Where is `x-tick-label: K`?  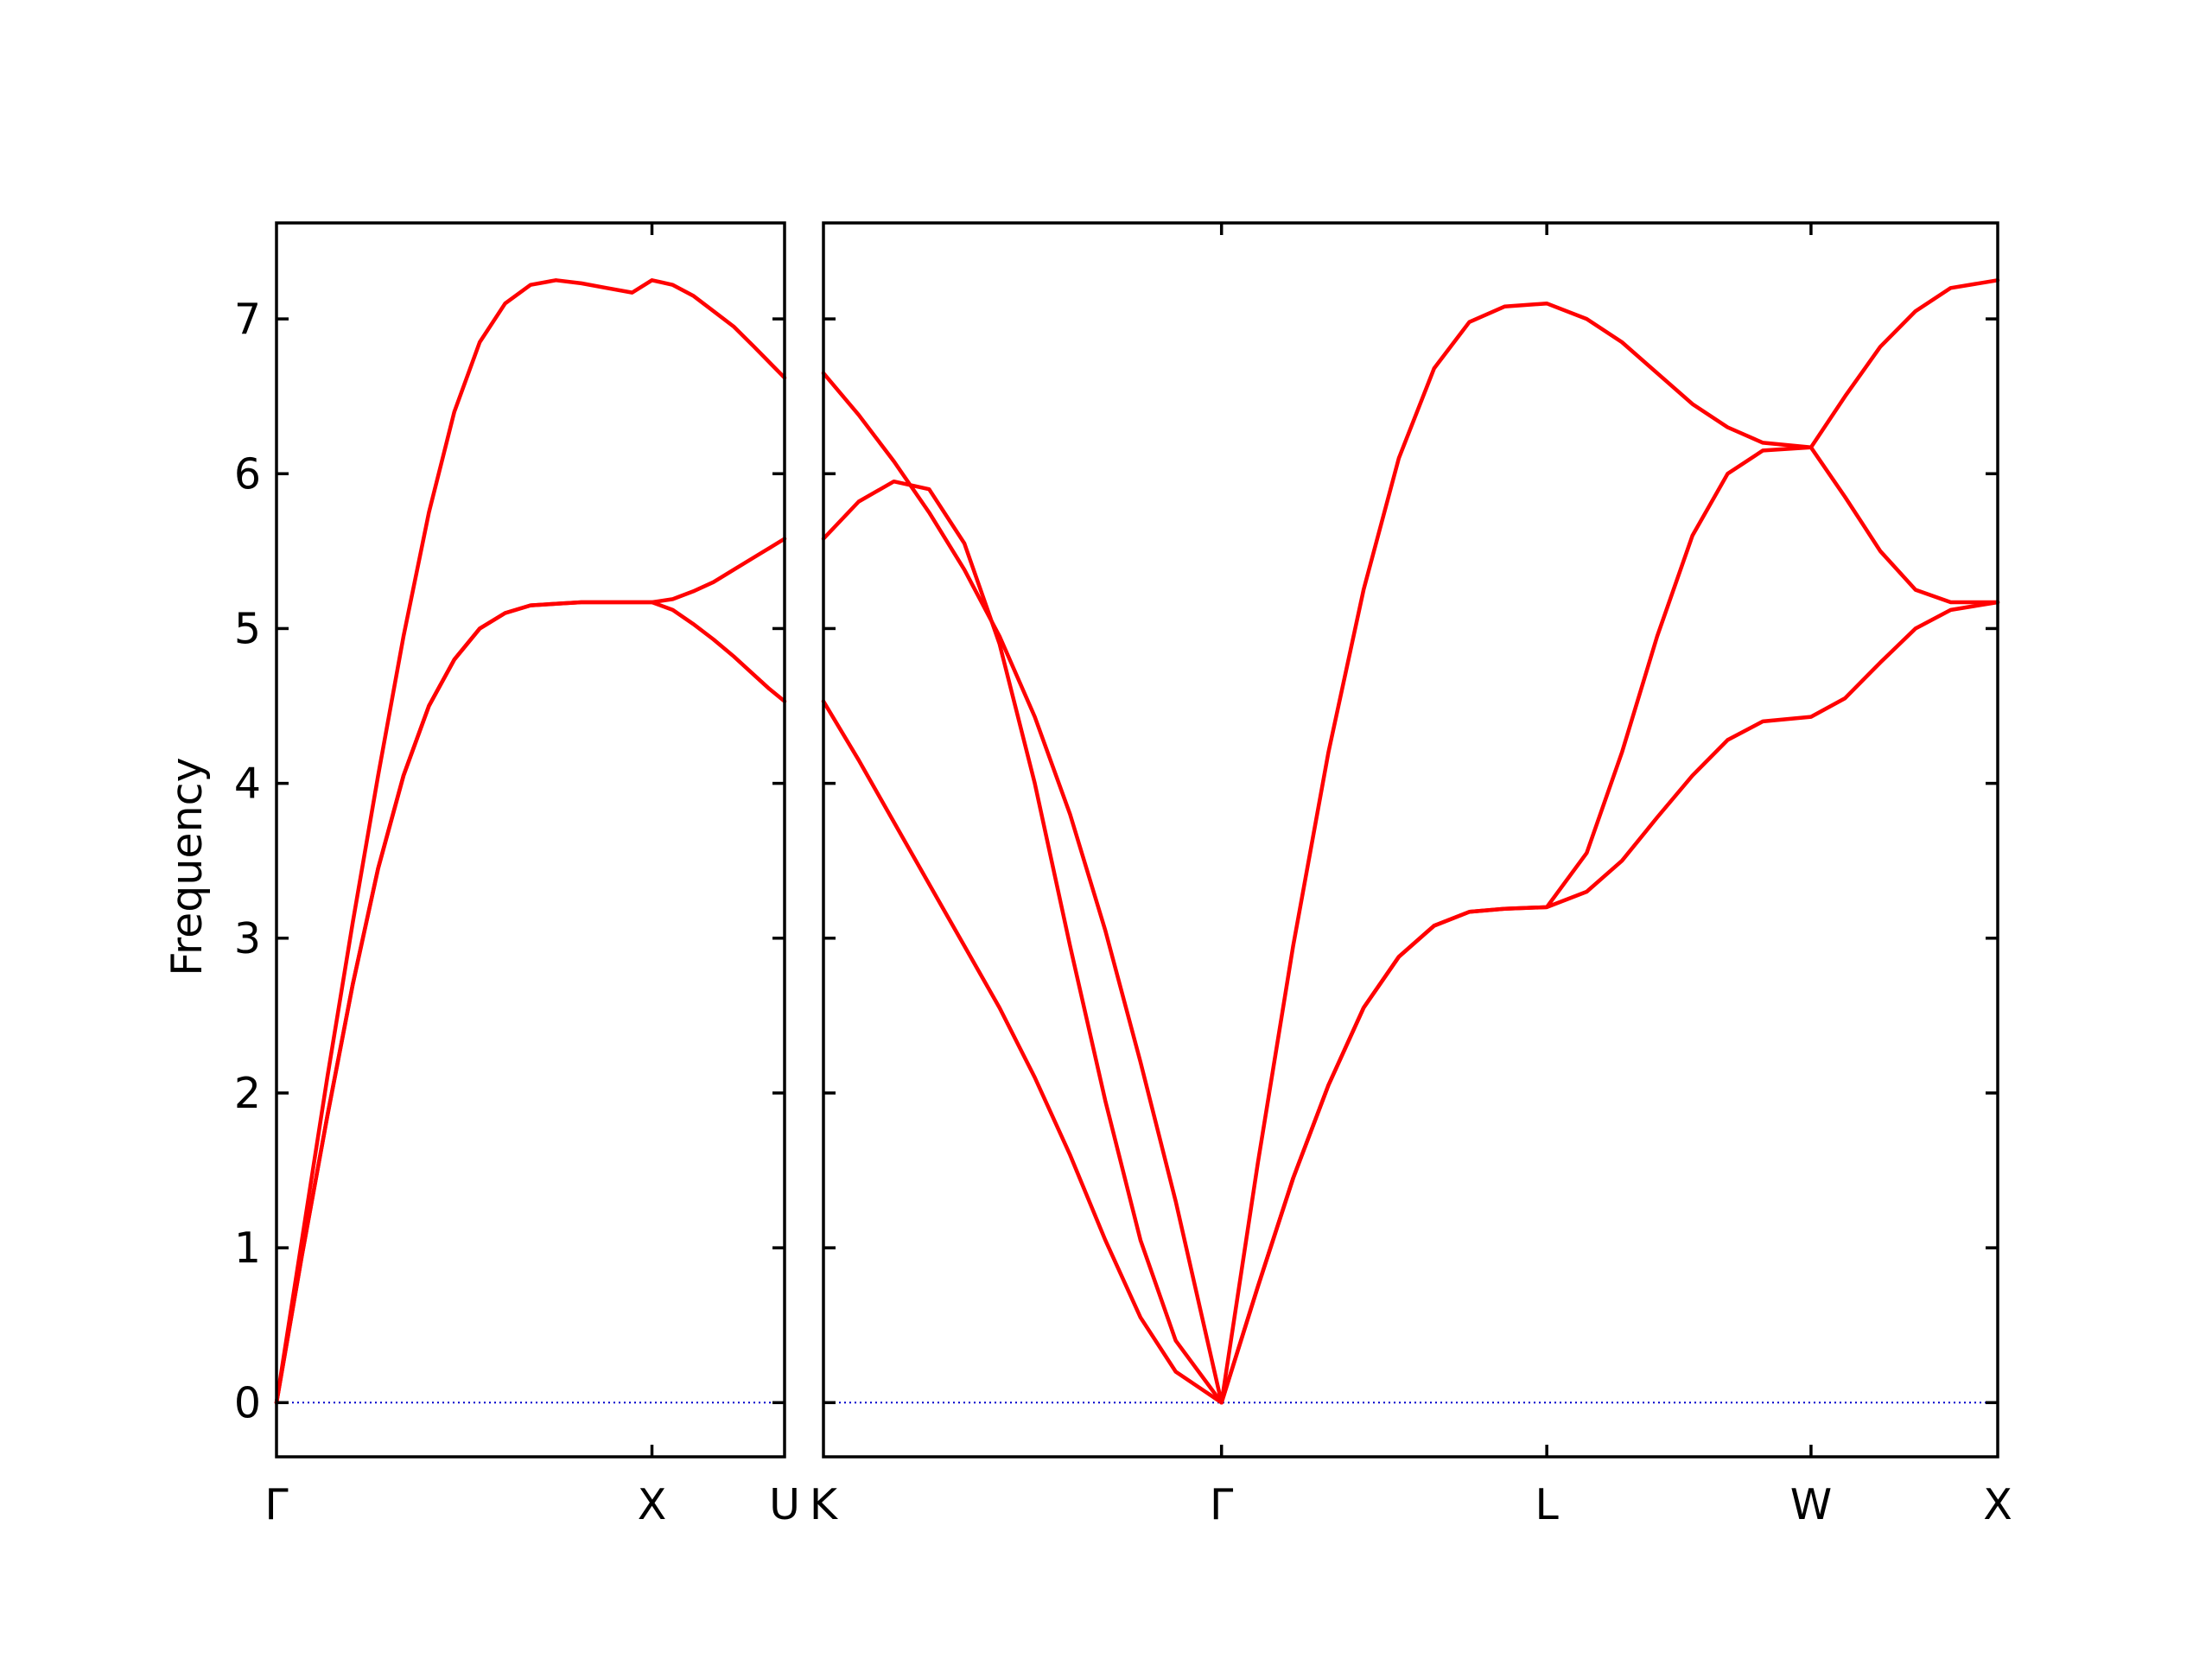
x-tick-label: K is located at coordinates (824, 1504).